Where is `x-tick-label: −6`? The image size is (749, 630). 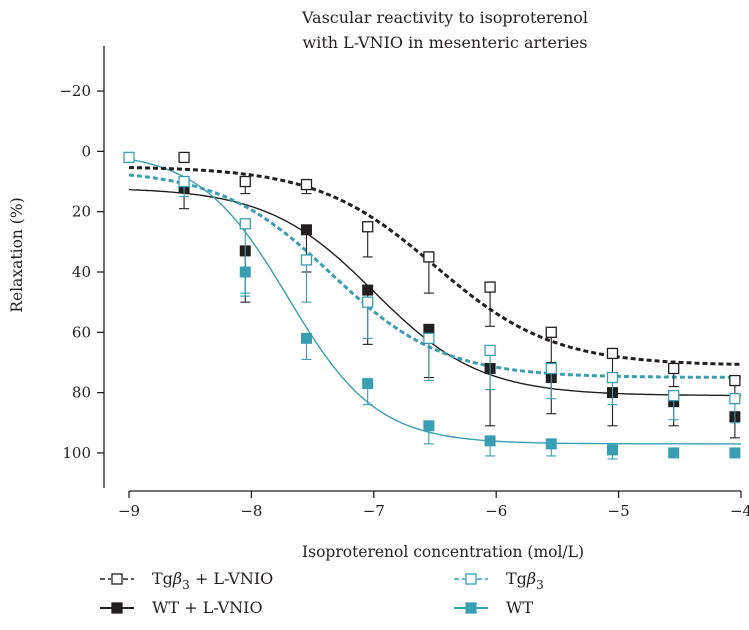 x-tick-label: −6 is located at coordinates (496, 511).